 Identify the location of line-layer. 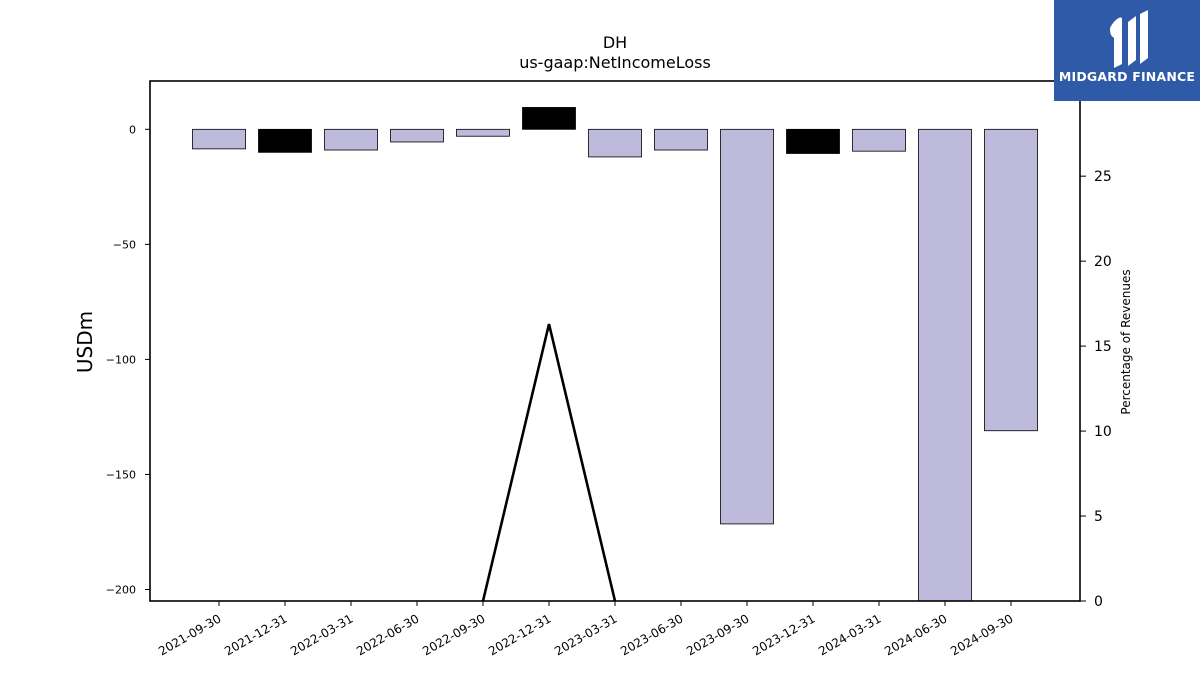
(549, 462).